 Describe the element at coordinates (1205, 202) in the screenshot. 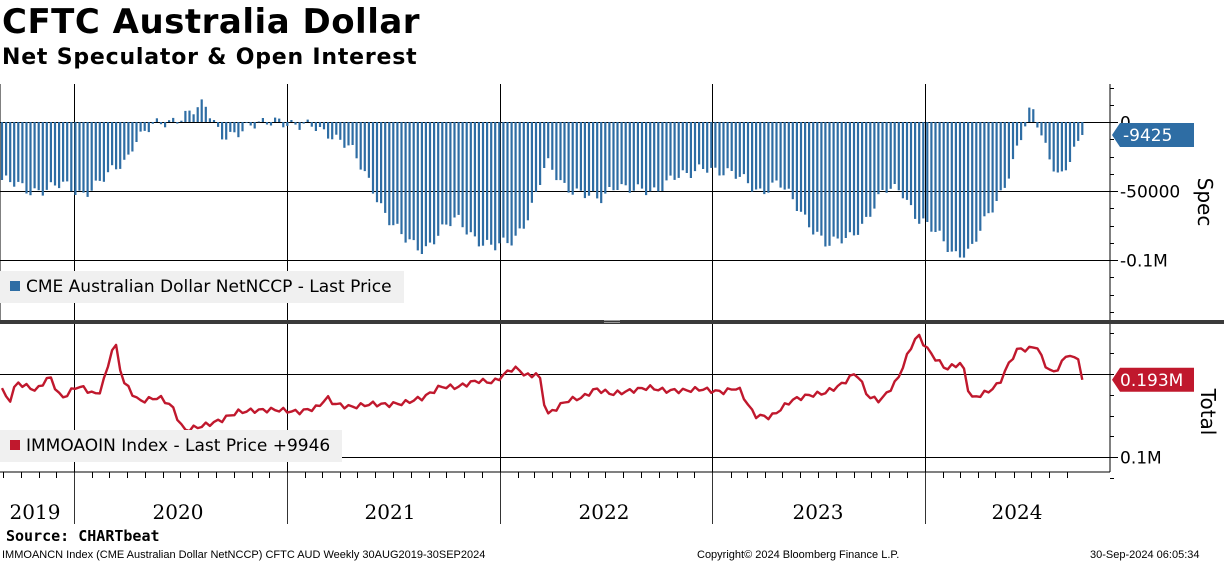

I see `spec-axis-title: Spec` at that location.